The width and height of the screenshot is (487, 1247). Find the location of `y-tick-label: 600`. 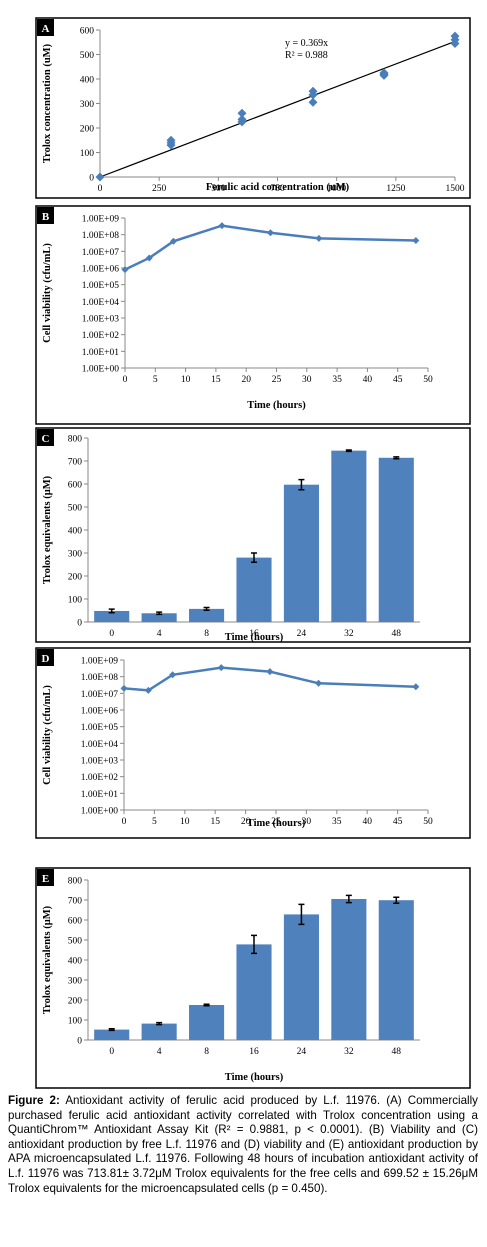

y-tick-label: 600 is located at coordinates (75, 486).